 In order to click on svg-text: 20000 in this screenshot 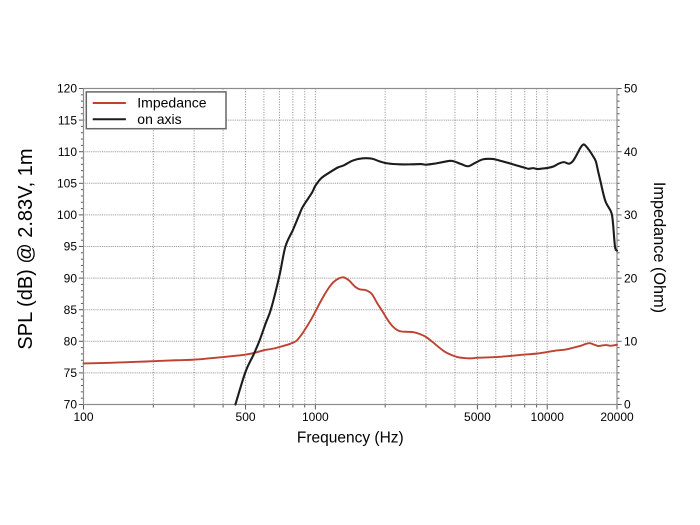, I will do `click(617, 417)`.